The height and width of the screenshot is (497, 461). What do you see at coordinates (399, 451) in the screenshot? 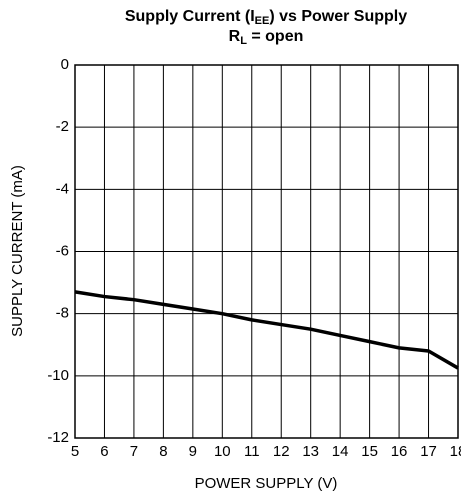
I see `x-tick-label: 16` at bounding box center [399, 451].